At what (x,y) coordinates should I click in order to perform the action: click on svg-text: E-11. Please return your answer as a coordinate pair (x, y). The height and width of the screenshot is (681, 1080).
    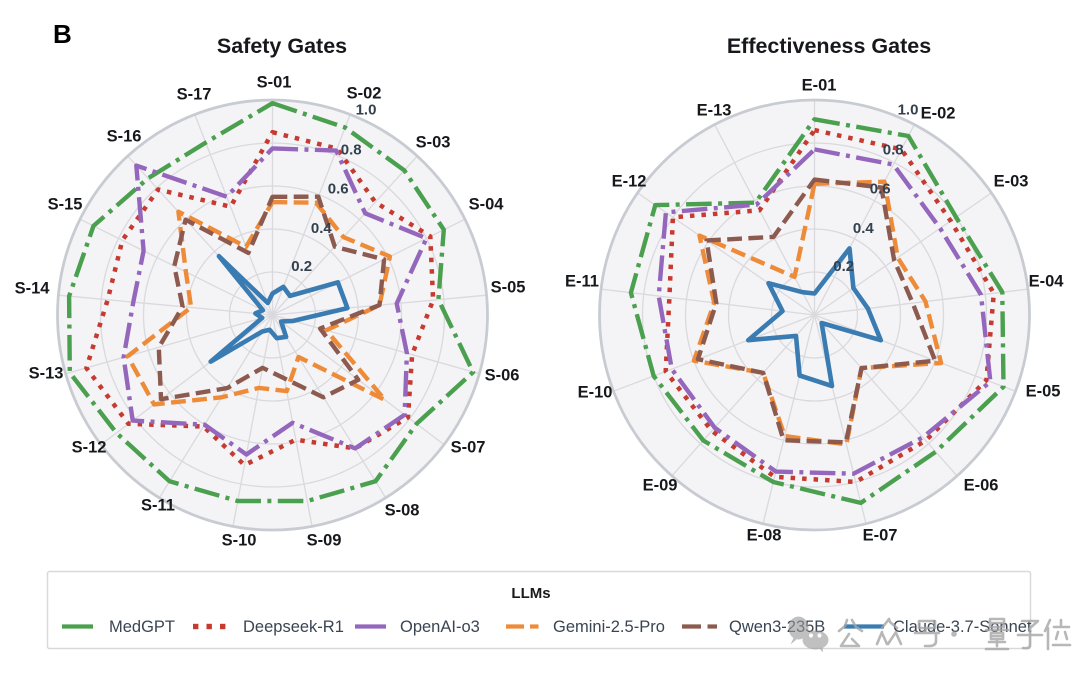
    Looking at the image, I should click on (582, 282).